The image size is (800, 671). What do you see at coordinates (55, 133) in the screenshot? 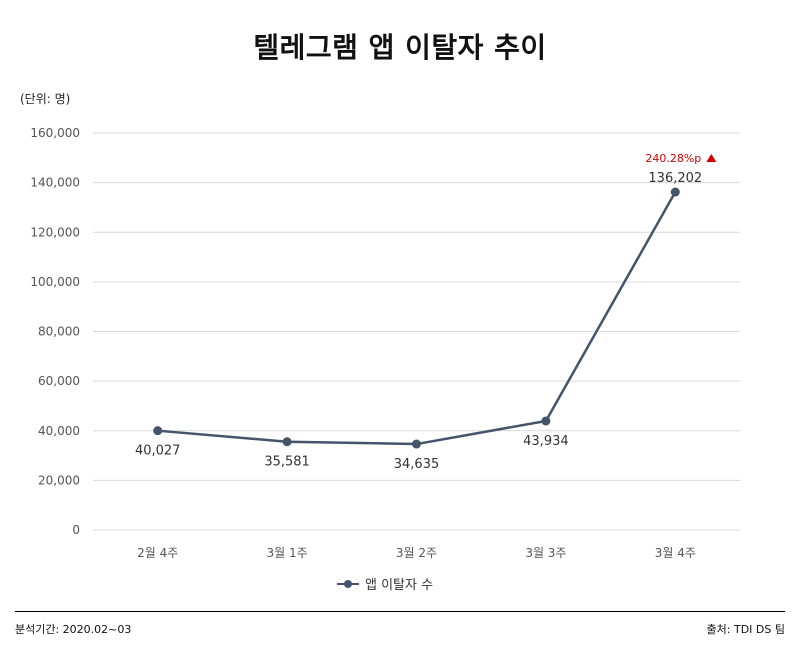
I see `y-tick-label: 160,000` at bounding box center [55, 133].